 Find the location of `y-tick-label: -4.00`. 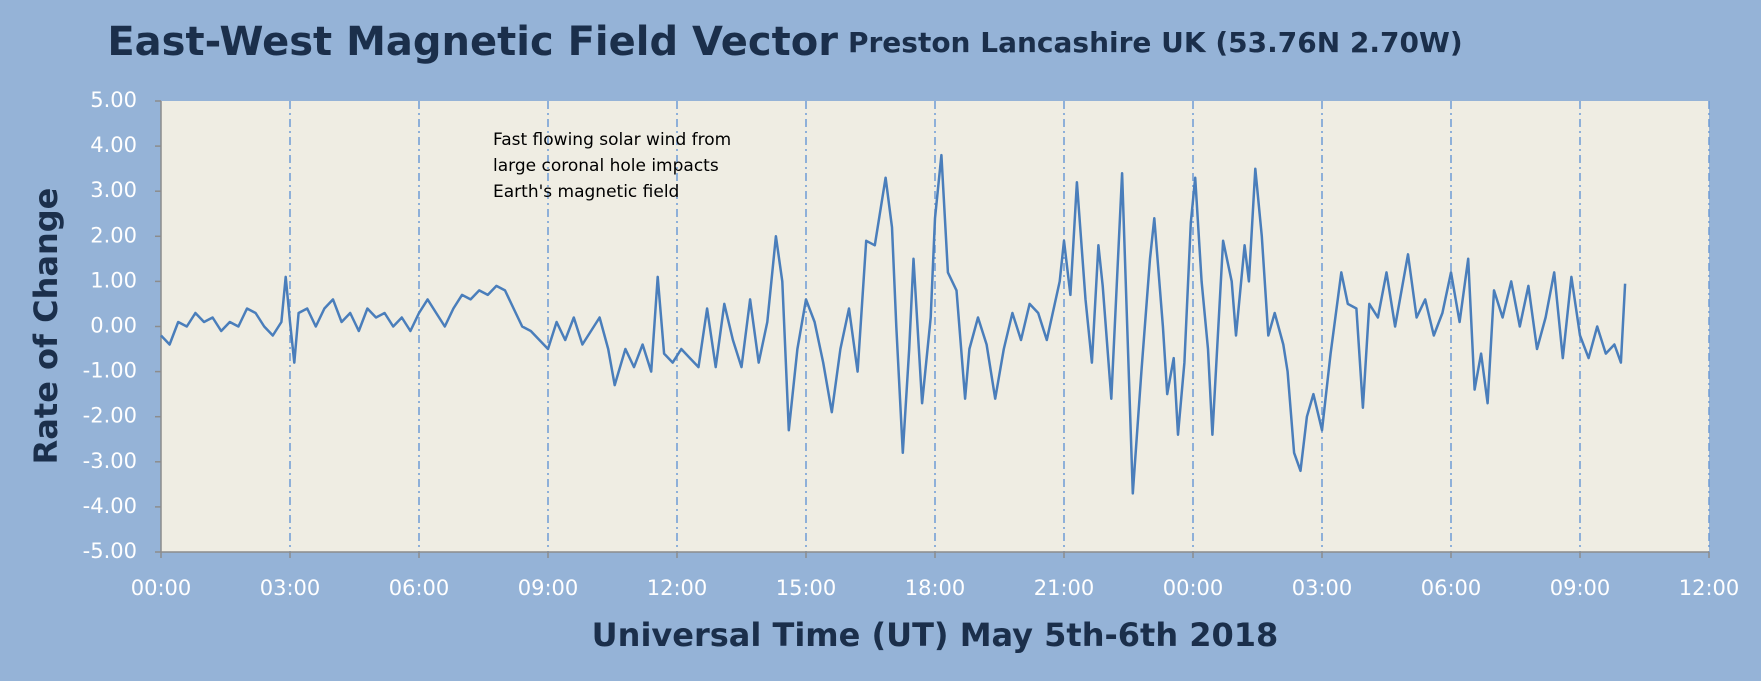

y-tick-label: -4.00 is located at coordinates (110, 506).